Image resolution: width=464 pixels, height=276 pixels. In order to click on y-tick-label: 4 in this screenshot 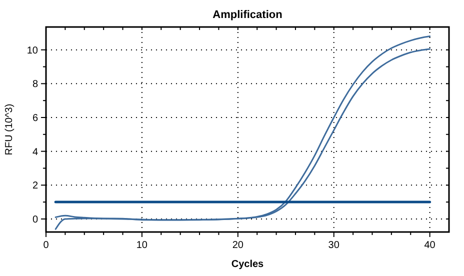, I will do `click(35, 152)`.